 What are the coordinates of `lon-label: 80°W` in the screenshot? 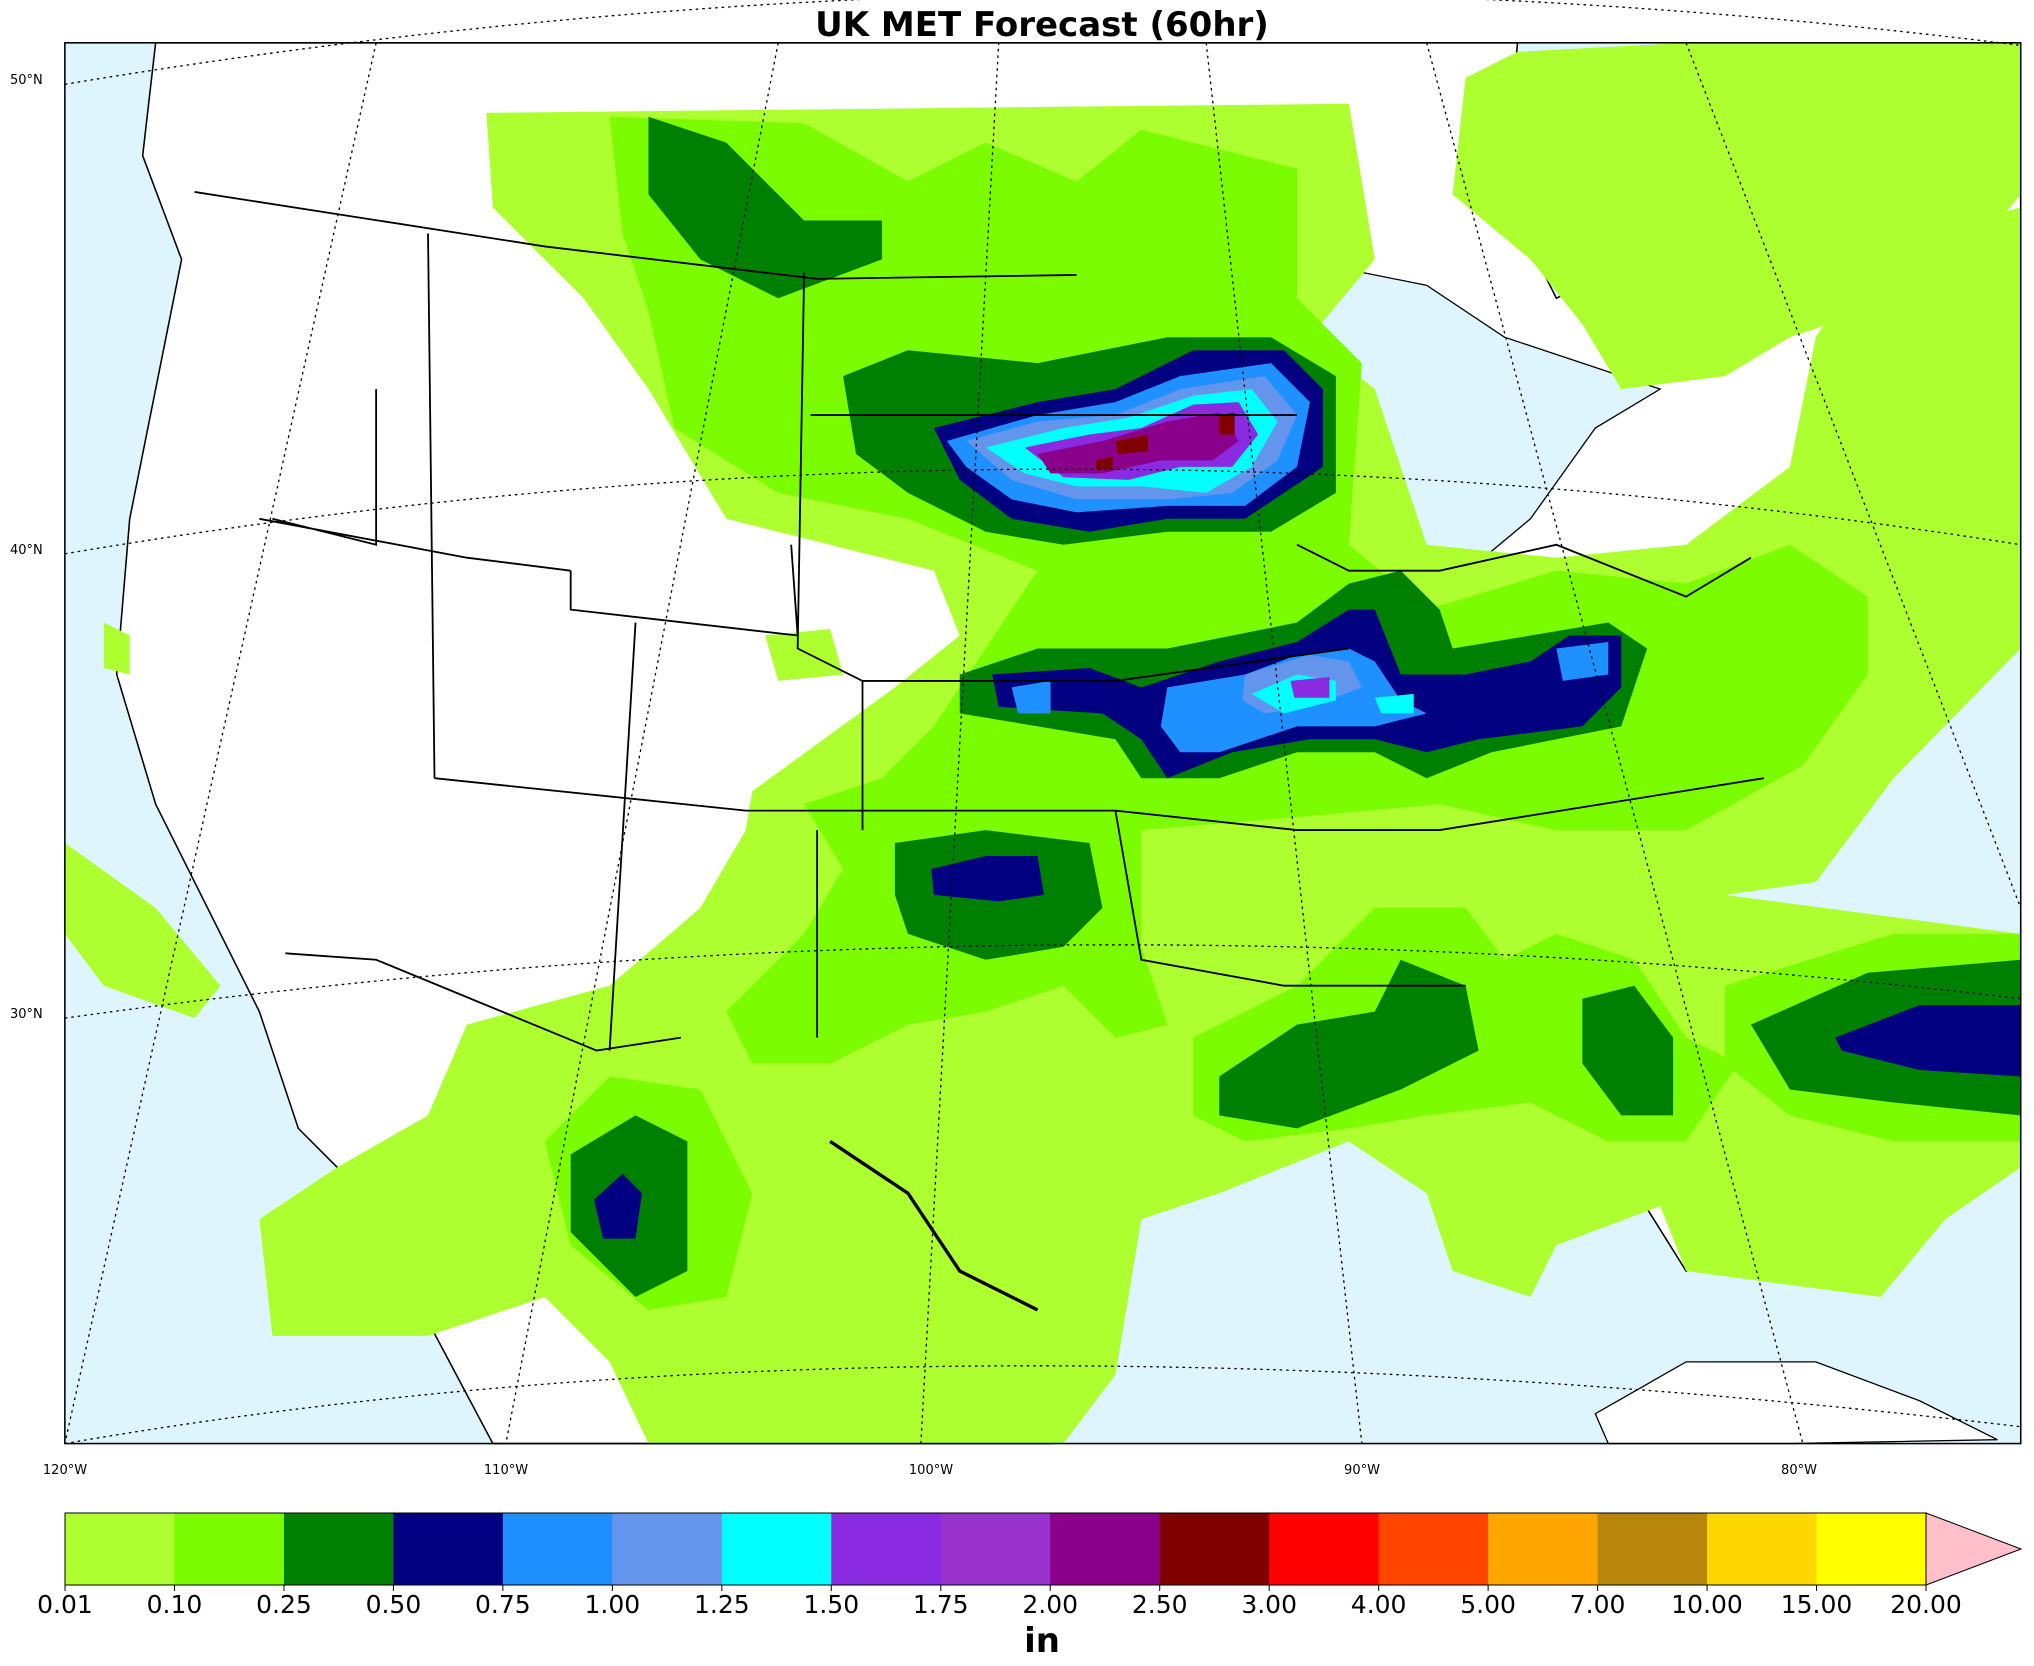 It's located at (1799, 1470).